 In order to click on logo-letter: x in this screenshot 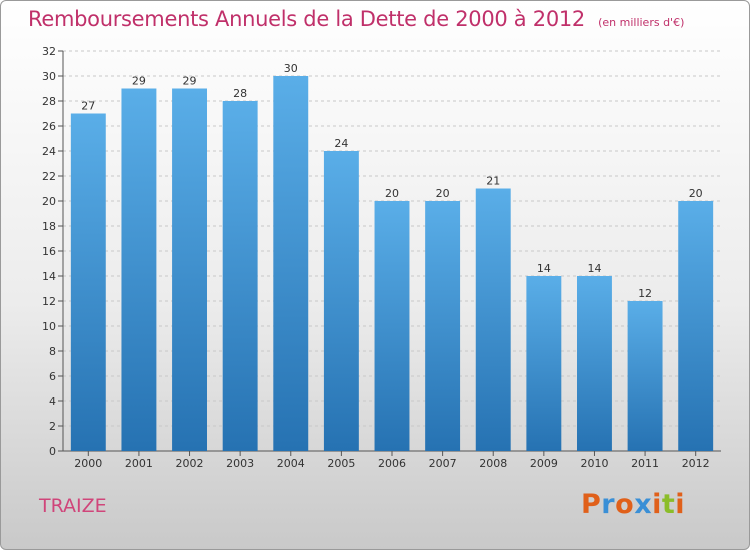, I will do `click(643, 504)`.